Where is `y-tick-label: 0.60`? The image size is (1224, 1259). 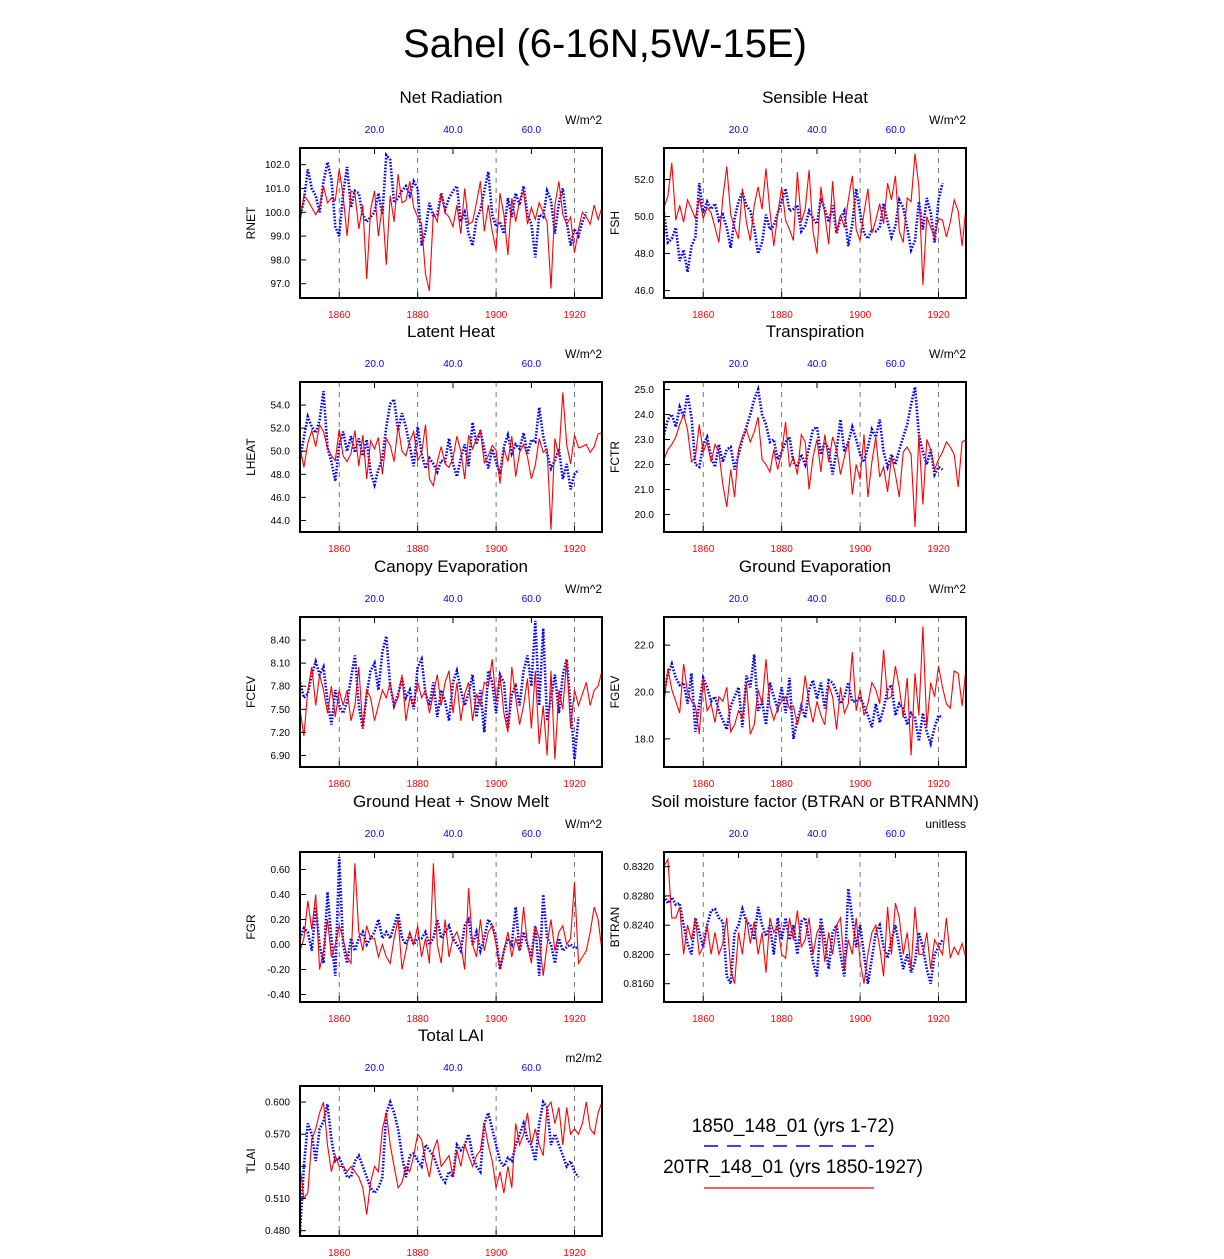 y-tick-label: 0.60 is located at coordinates (281, 870).